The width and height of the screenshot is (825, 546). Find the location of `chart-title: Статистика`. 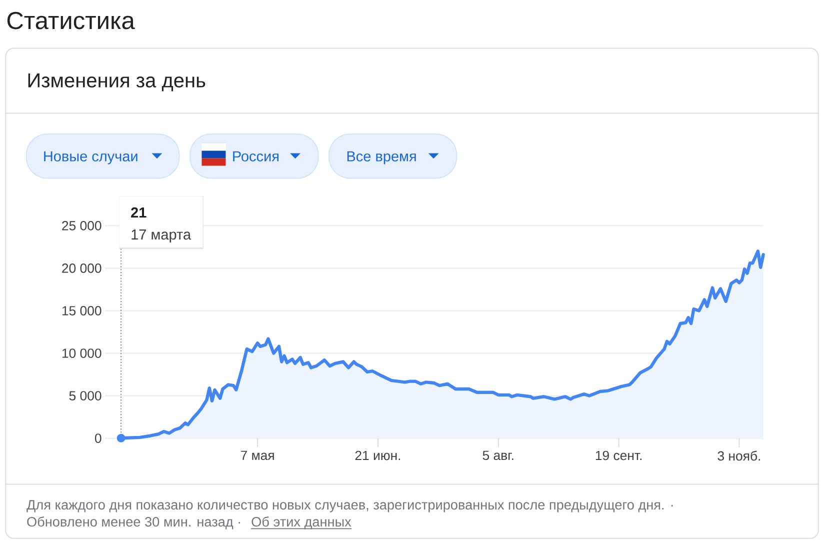

chart-title: Статистика is located at coordinates (71, 21).